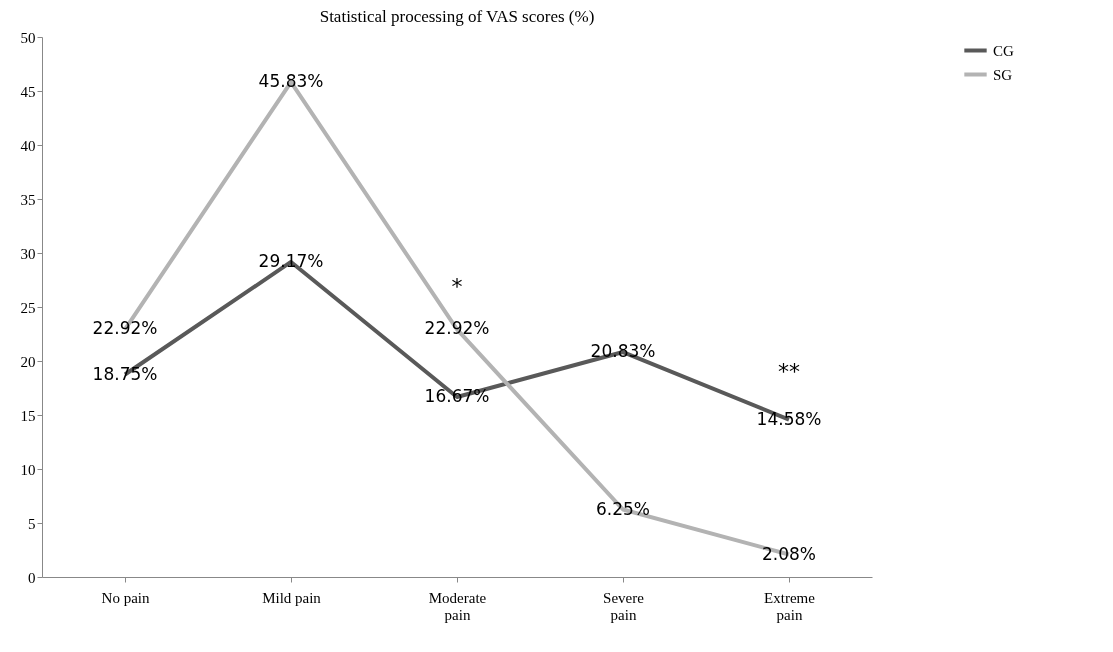 Image resolution: width=1113 pixels, height=652 pixels. What do you see at coordinates (457, 395) in the screenshot?
I see `data-label: 16.67%` at bounding box center [457, 395].